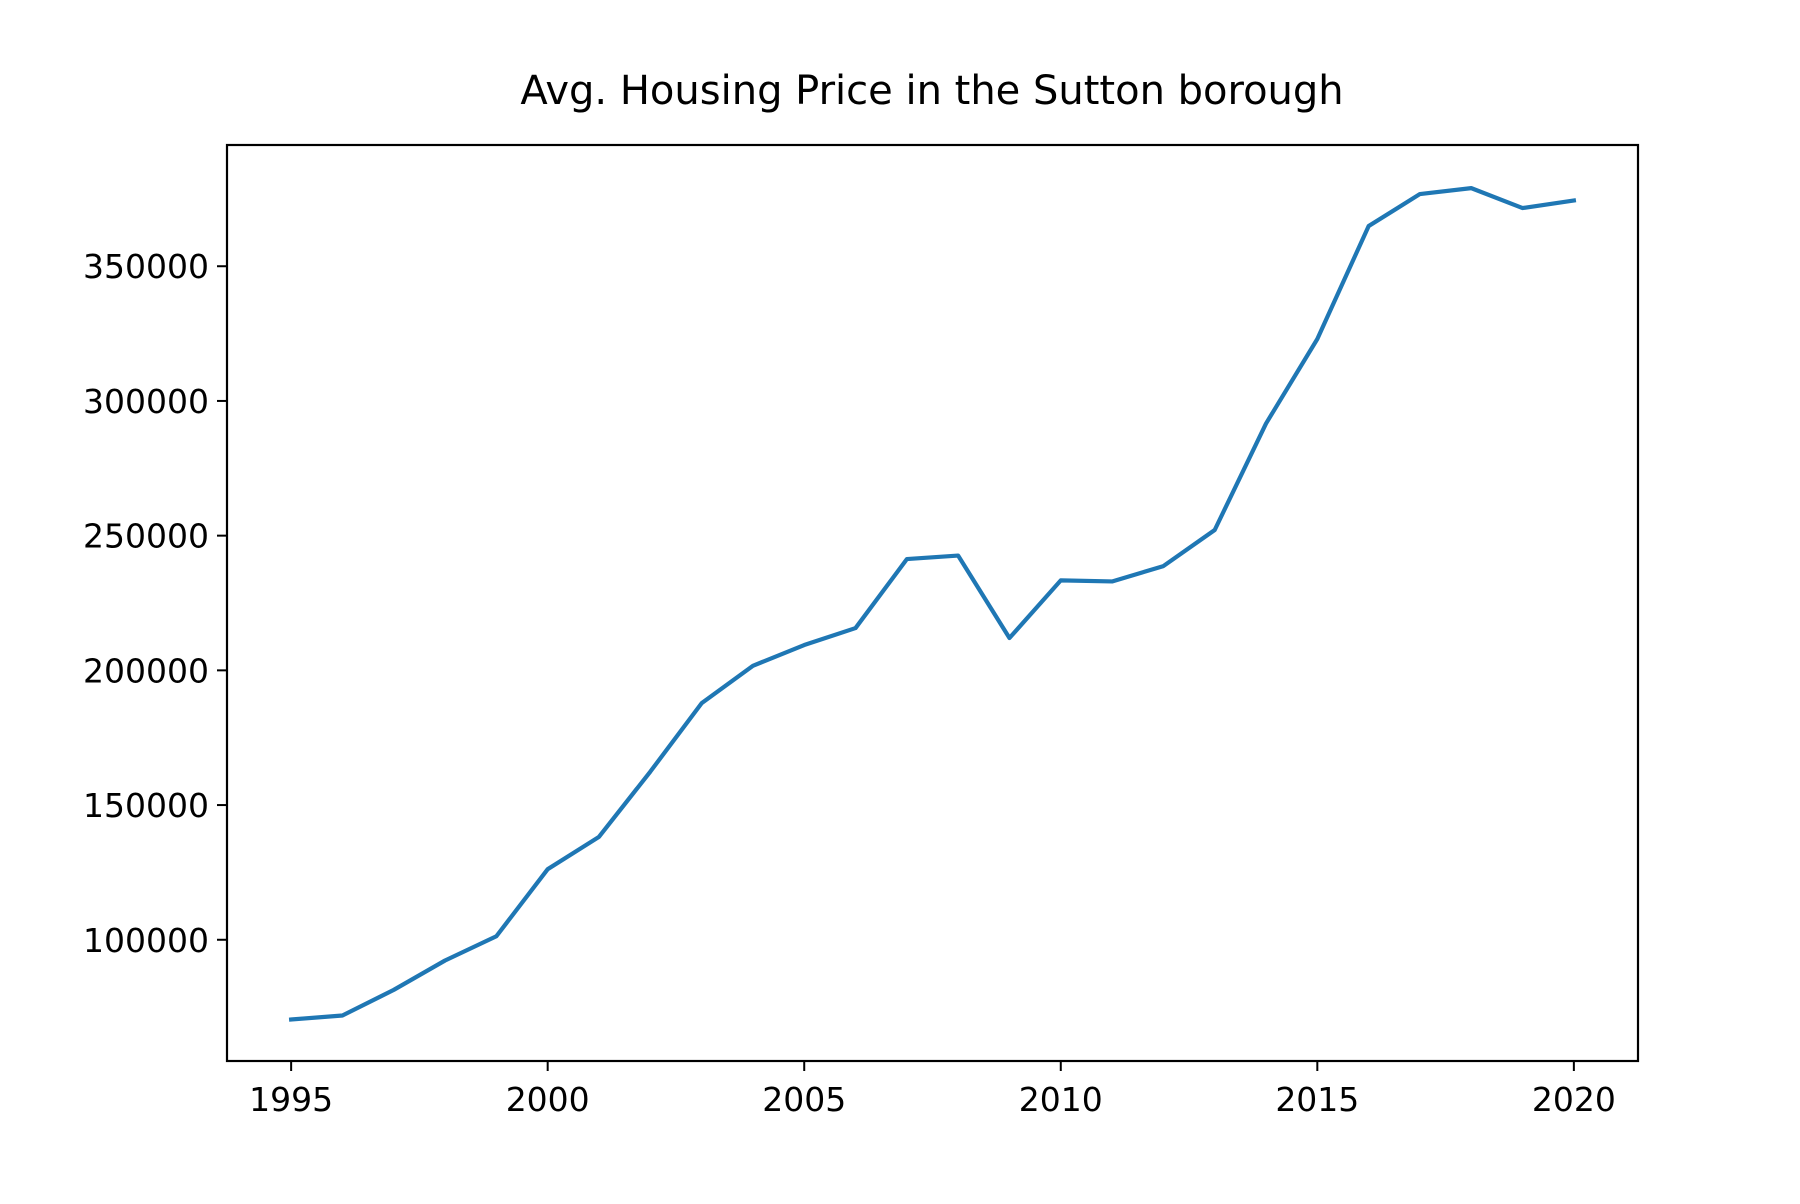 The image size is (1800, 1204). I want to click on y-tick-label: 300000, so click(146, 401).